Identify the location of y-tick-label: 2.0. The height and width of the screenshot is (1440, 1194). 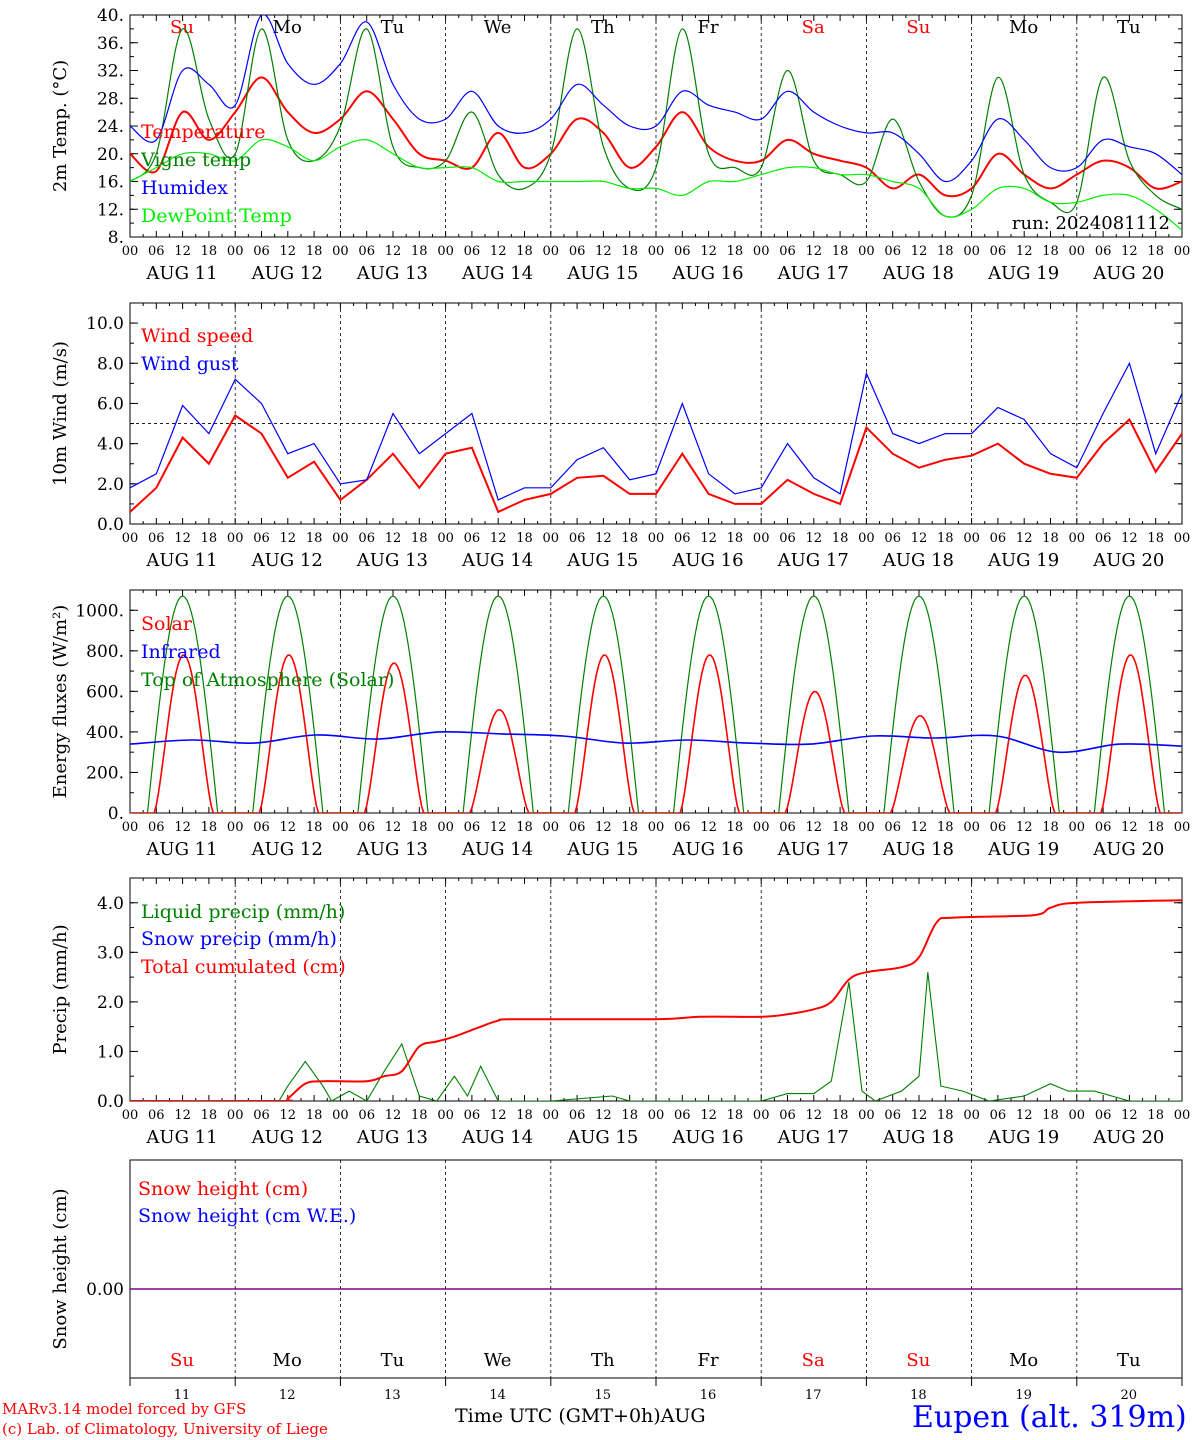
(110, 485).